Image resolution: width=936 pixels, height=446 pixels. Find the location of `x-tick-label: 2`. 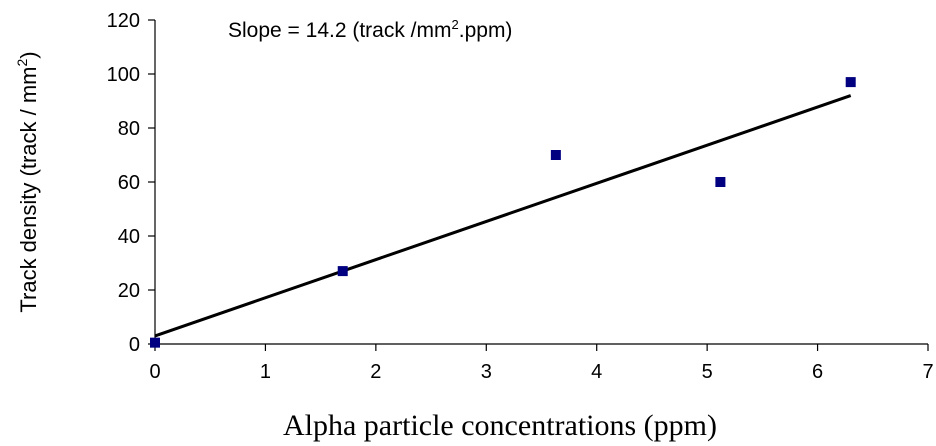

x-tick-label: 2 is located at coordinates (375, 372).